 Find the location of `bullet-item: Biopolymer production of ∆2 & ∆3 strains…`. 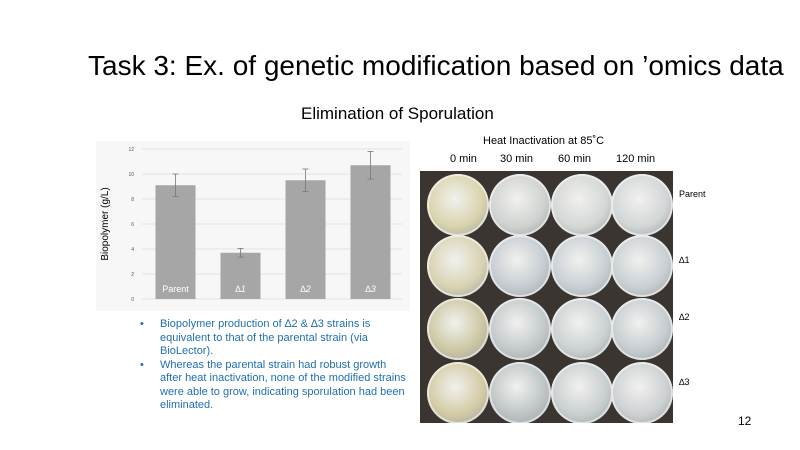

bullet-item: Biopolymer production of ∆2 & ∆3 strains… is located at coordinates (275, 338).